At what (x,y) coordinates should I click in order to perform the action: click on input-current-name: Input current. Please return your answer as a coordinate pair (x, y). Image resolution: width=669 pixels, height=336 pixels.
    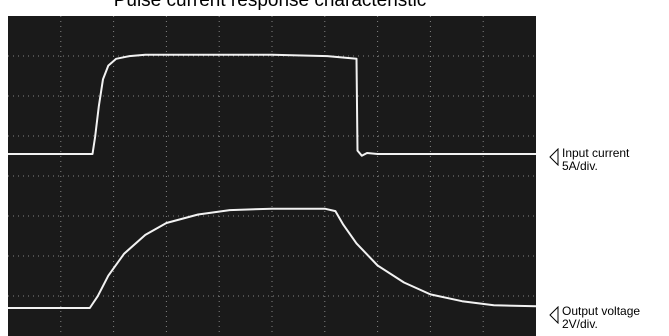
    Looking at the image, I should click on (596, 153).